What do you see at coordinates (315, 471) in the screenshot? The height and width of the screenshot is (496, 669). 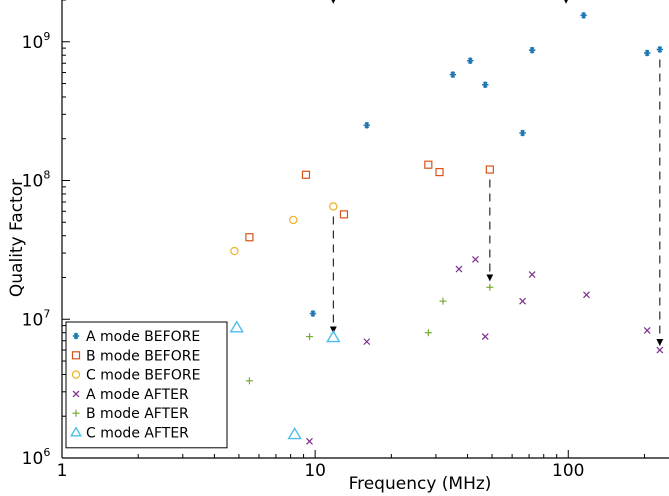 I see `x-tick-label: 10` at bounding box center [315, 471].